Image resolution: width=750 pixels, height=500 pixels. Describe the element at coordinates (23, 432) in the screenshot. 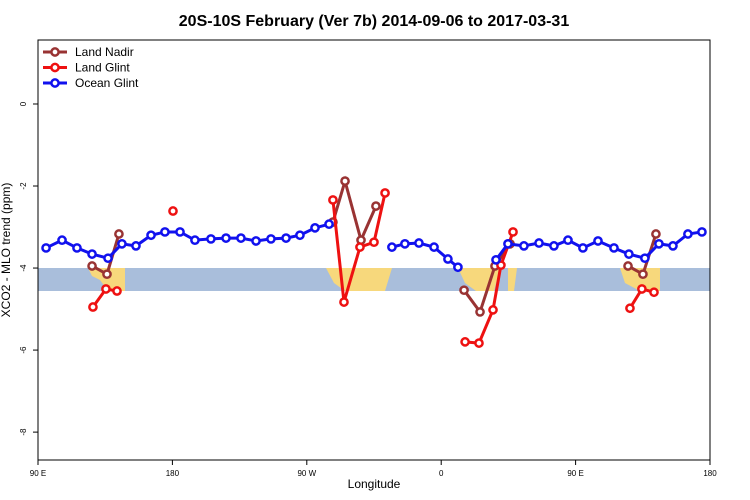

I see `y-tick-label: -8` at that location.